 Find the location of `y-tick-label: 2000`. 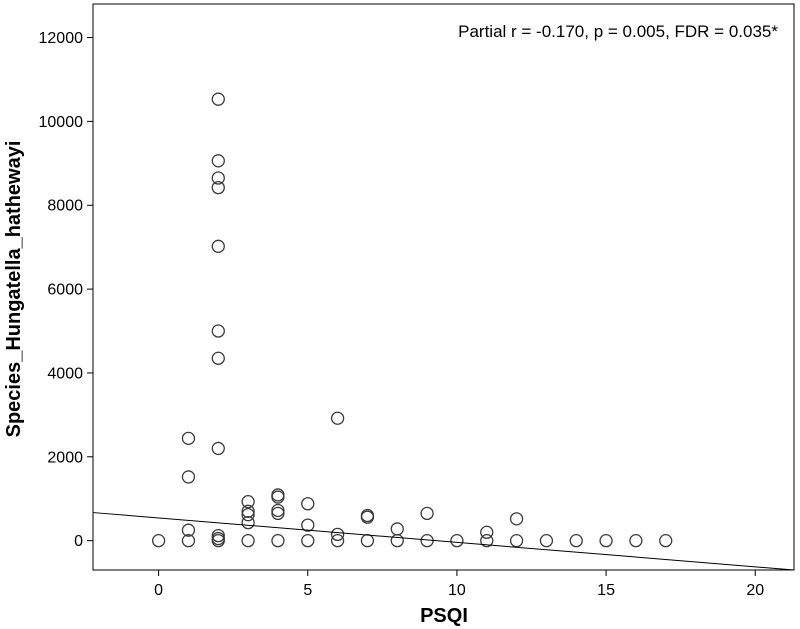

y-tick-label: 2000 is located at coordinates (65, 457).